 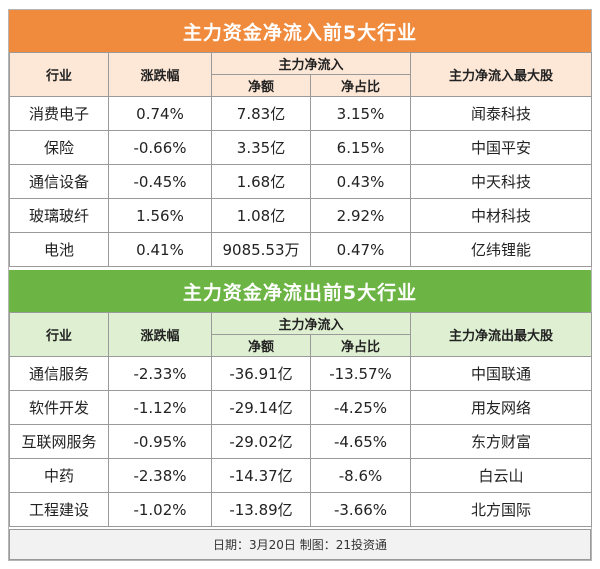 I want to click on cell-industry: 电池, so click(x=59, y=249).